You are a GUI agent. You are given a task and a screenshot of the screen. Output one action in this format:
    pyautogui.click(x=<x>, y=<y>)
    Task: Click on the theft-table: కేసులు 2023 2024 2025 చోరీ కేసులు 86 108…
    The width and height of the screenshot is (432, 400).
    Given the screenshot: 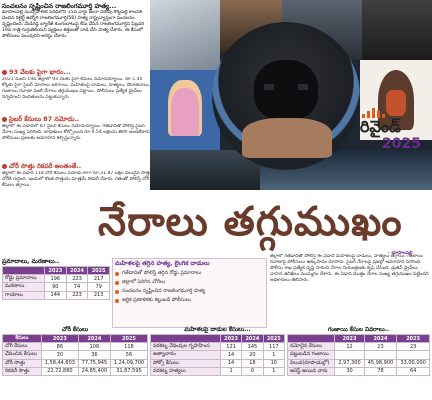 What is the action you would take?
    pyautogui.click(x=75, y=354)
    